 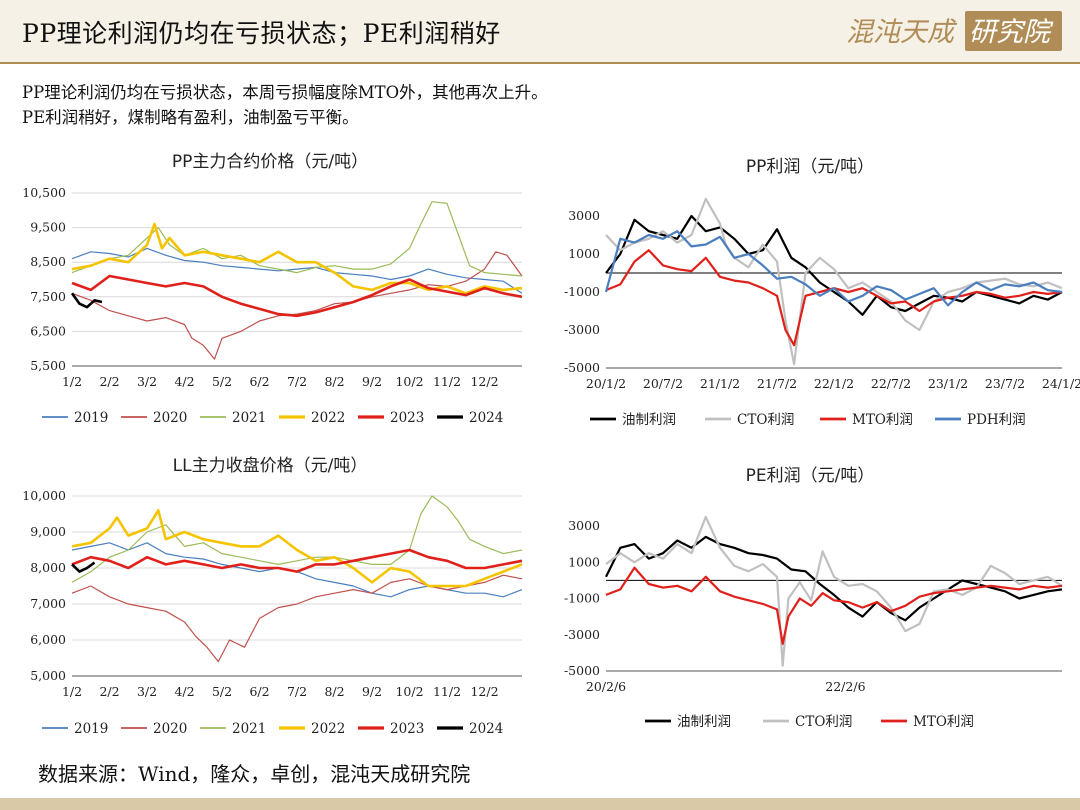 What do you see at coordinates (606, 686) in the screenshot?
I see `x-tick-label: 20/2/6` at bounding box center [606, 686].